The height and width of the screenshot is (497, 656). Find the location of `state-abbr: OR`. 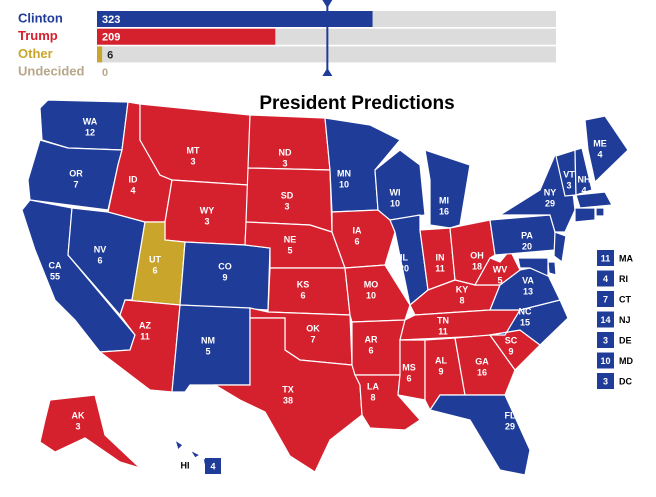

state-abbr: OR is located at coordinates (76, 173).